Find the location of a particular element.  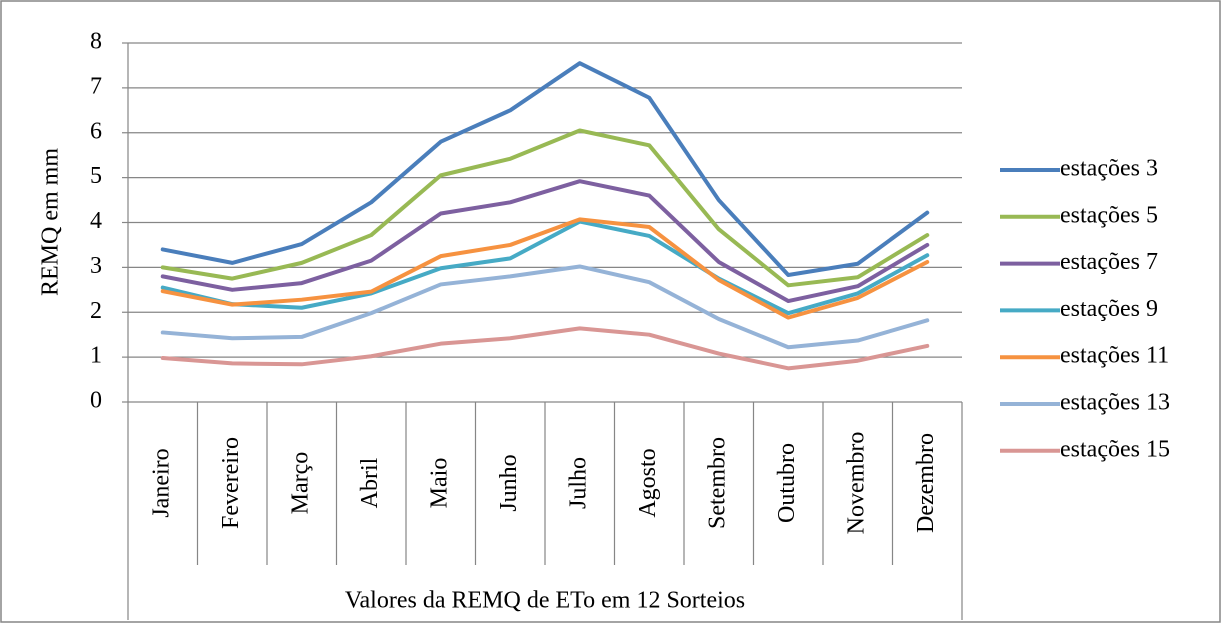

x-tick-label: Agosto is located at coordinates (648, 482).